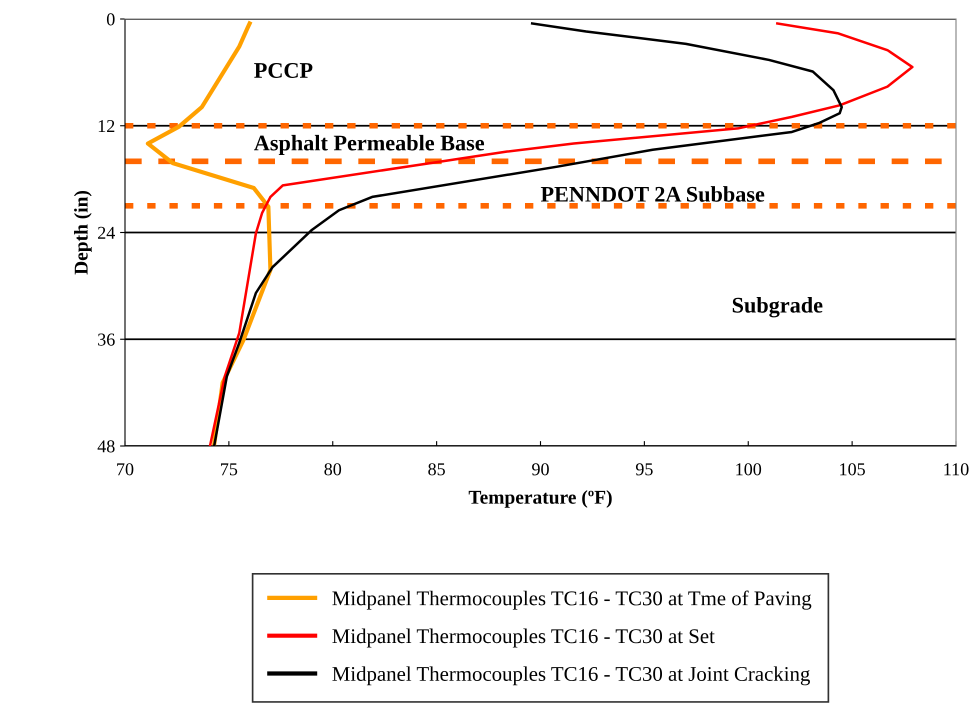 Image resolution: width=977 pixels, height=713 pixels. What do you see at coordinates (83, 232) in the screenshot?
I see `y-axis-title: Depth (in)` at bounding box center [83, 232].